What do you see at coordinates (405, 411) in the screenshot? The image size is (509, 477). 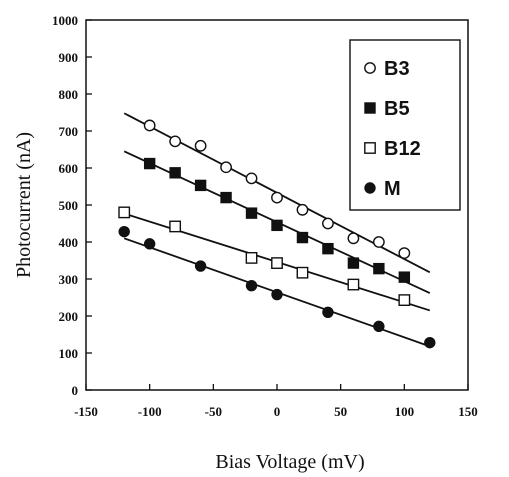 I see `x-tick-label: 100` at bounding box center [405, 411].